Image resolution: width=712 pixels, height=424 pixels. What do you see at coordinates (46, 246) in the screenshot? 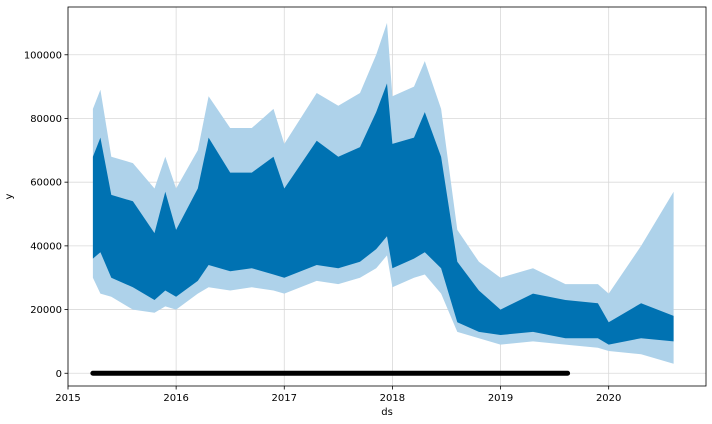
I see `y-tick-label: 40000` at bounding box center [46, 246].